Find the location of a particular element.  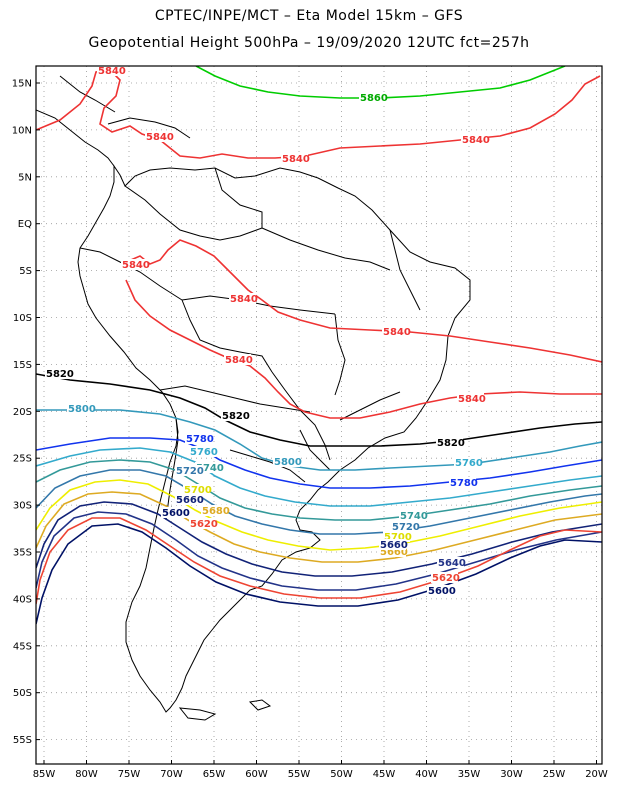

lon-label: 20W is located at coordinates (596, 774).